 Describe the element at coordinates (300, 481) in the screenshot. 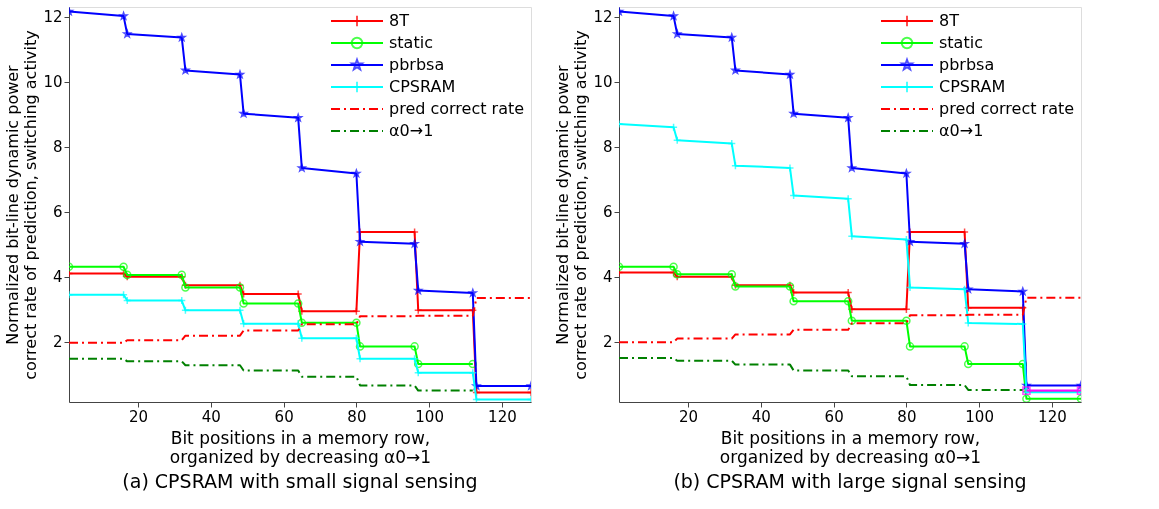

I see `text: (a) CPSRAM with small signal sensing` at that location.